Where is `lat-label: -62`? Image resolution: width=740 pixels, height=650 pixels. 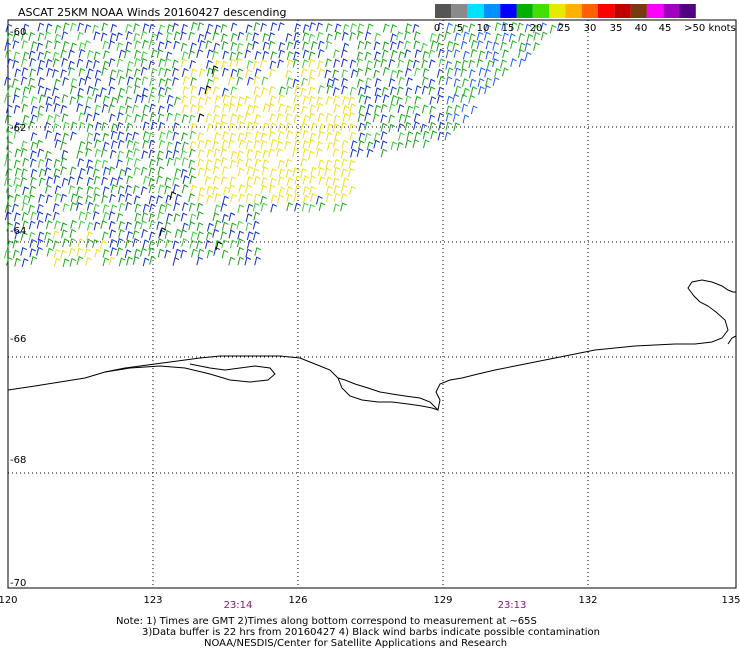
lat-label: -62 is located at coordinates (18, 128).